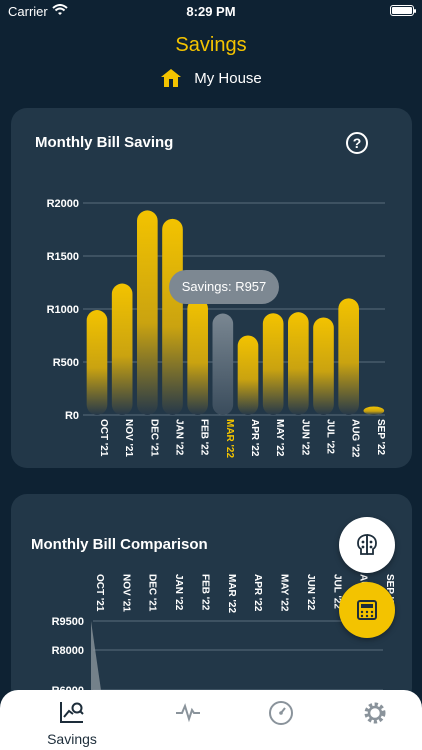 This screenshot has height=750, width=422. What do you see at coordinates (119, 544) in the screenshot?
I see `card-title: Monthly Bill Comparison` at bounding box center [119, 544].